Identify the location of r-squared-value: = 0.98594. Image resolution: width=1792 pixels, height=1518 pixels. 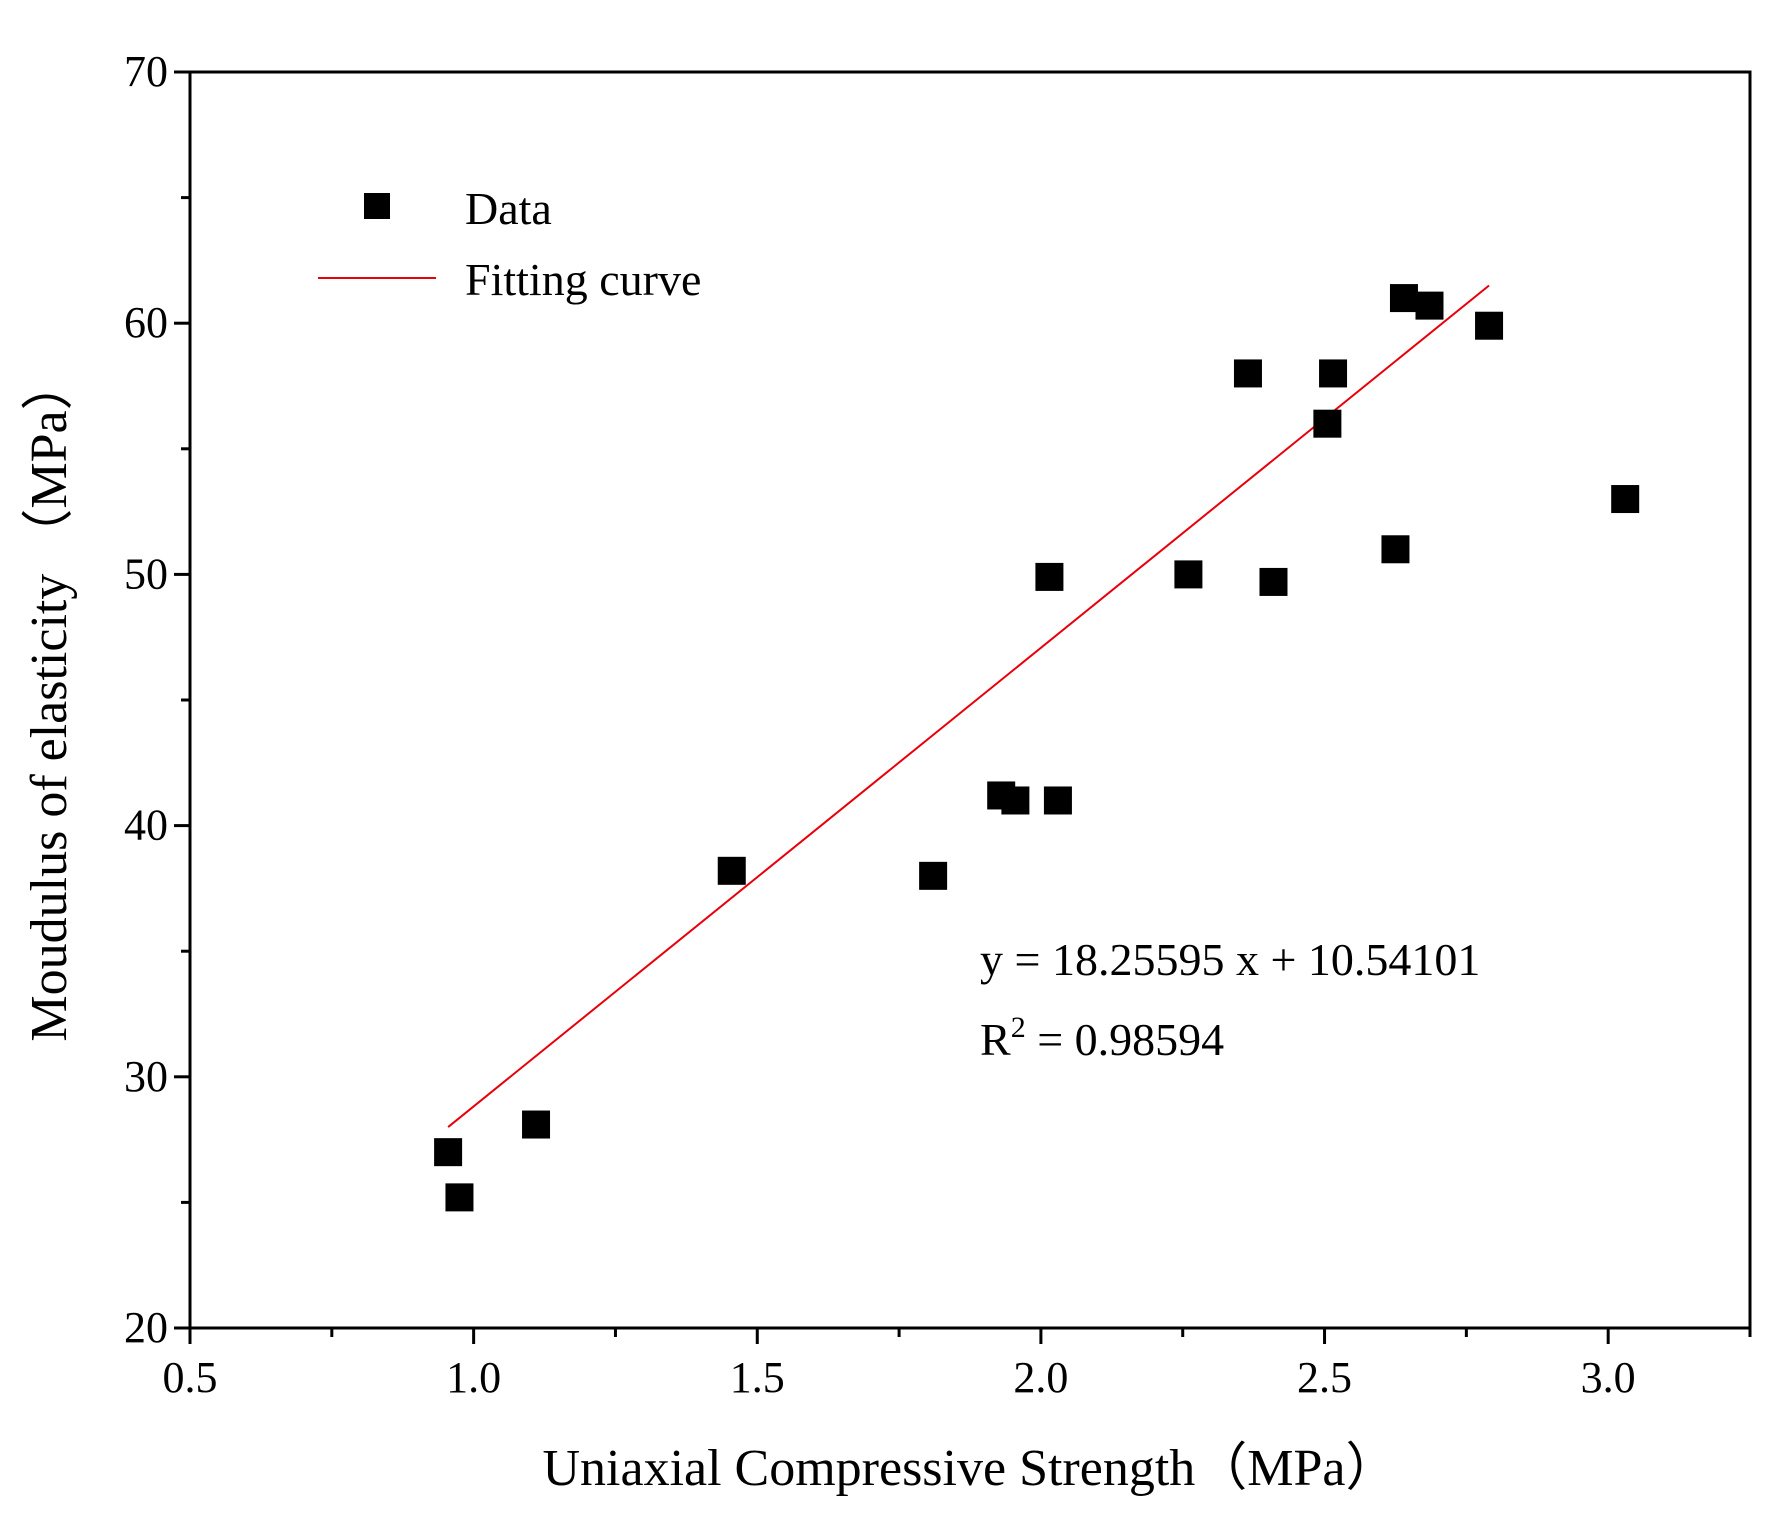
(1125, 1039).